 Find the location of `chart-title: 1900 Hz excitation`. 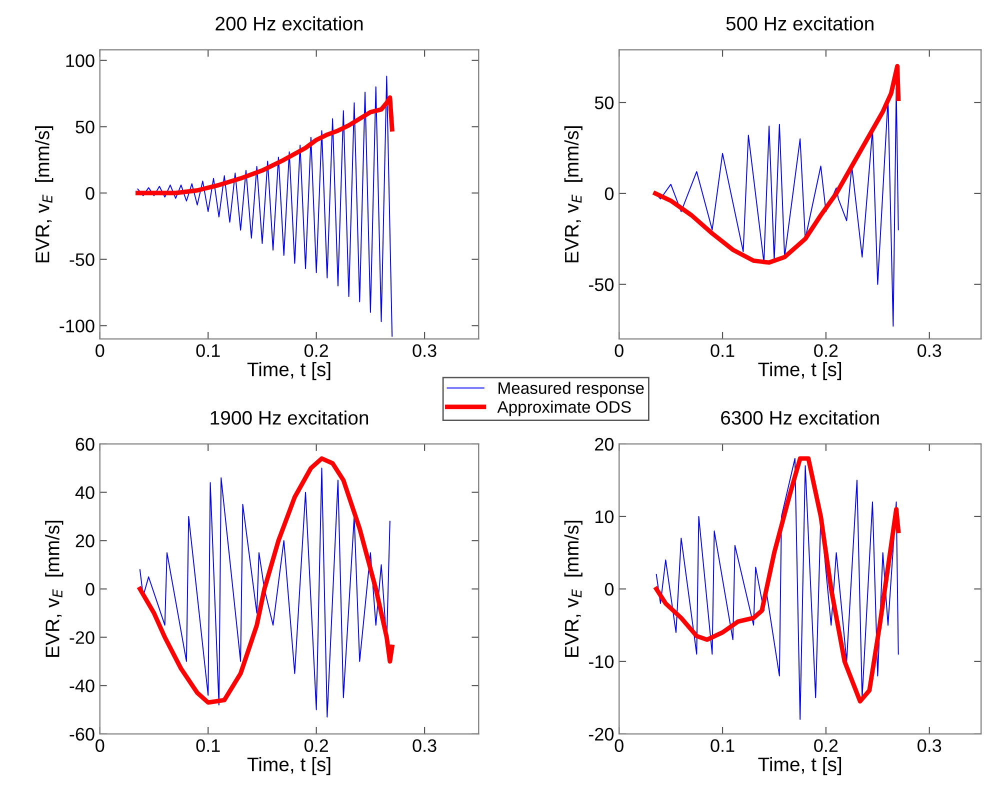

chart-title: 1900 Hz excitation is located at coordinates (289, 417).